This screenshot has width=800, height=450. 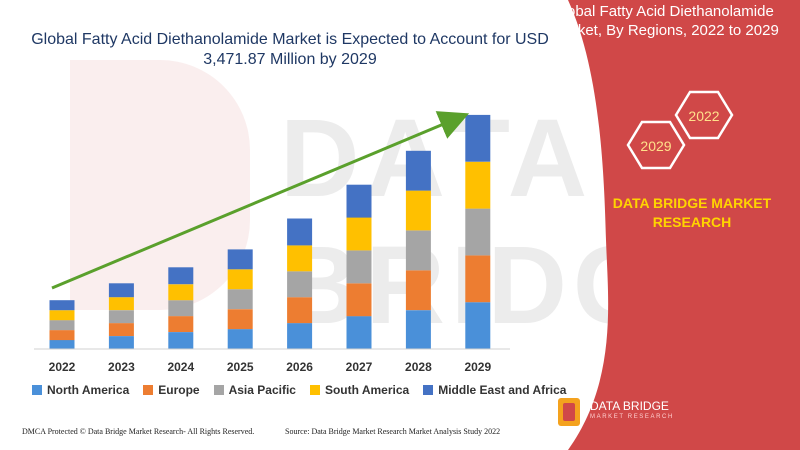 I want to click on bar-segment-2022-middle-east-and-africa, so click(x=62, y=305).